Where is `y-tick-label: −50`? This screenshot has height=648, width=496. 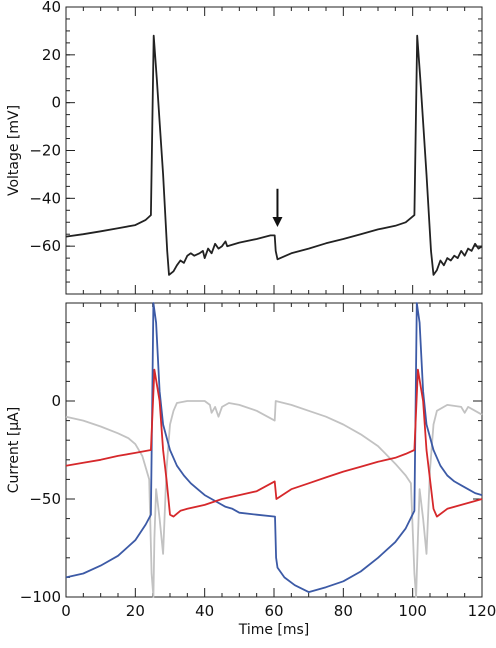
y-tick-label: −50 is located at coordinates (45, 499).